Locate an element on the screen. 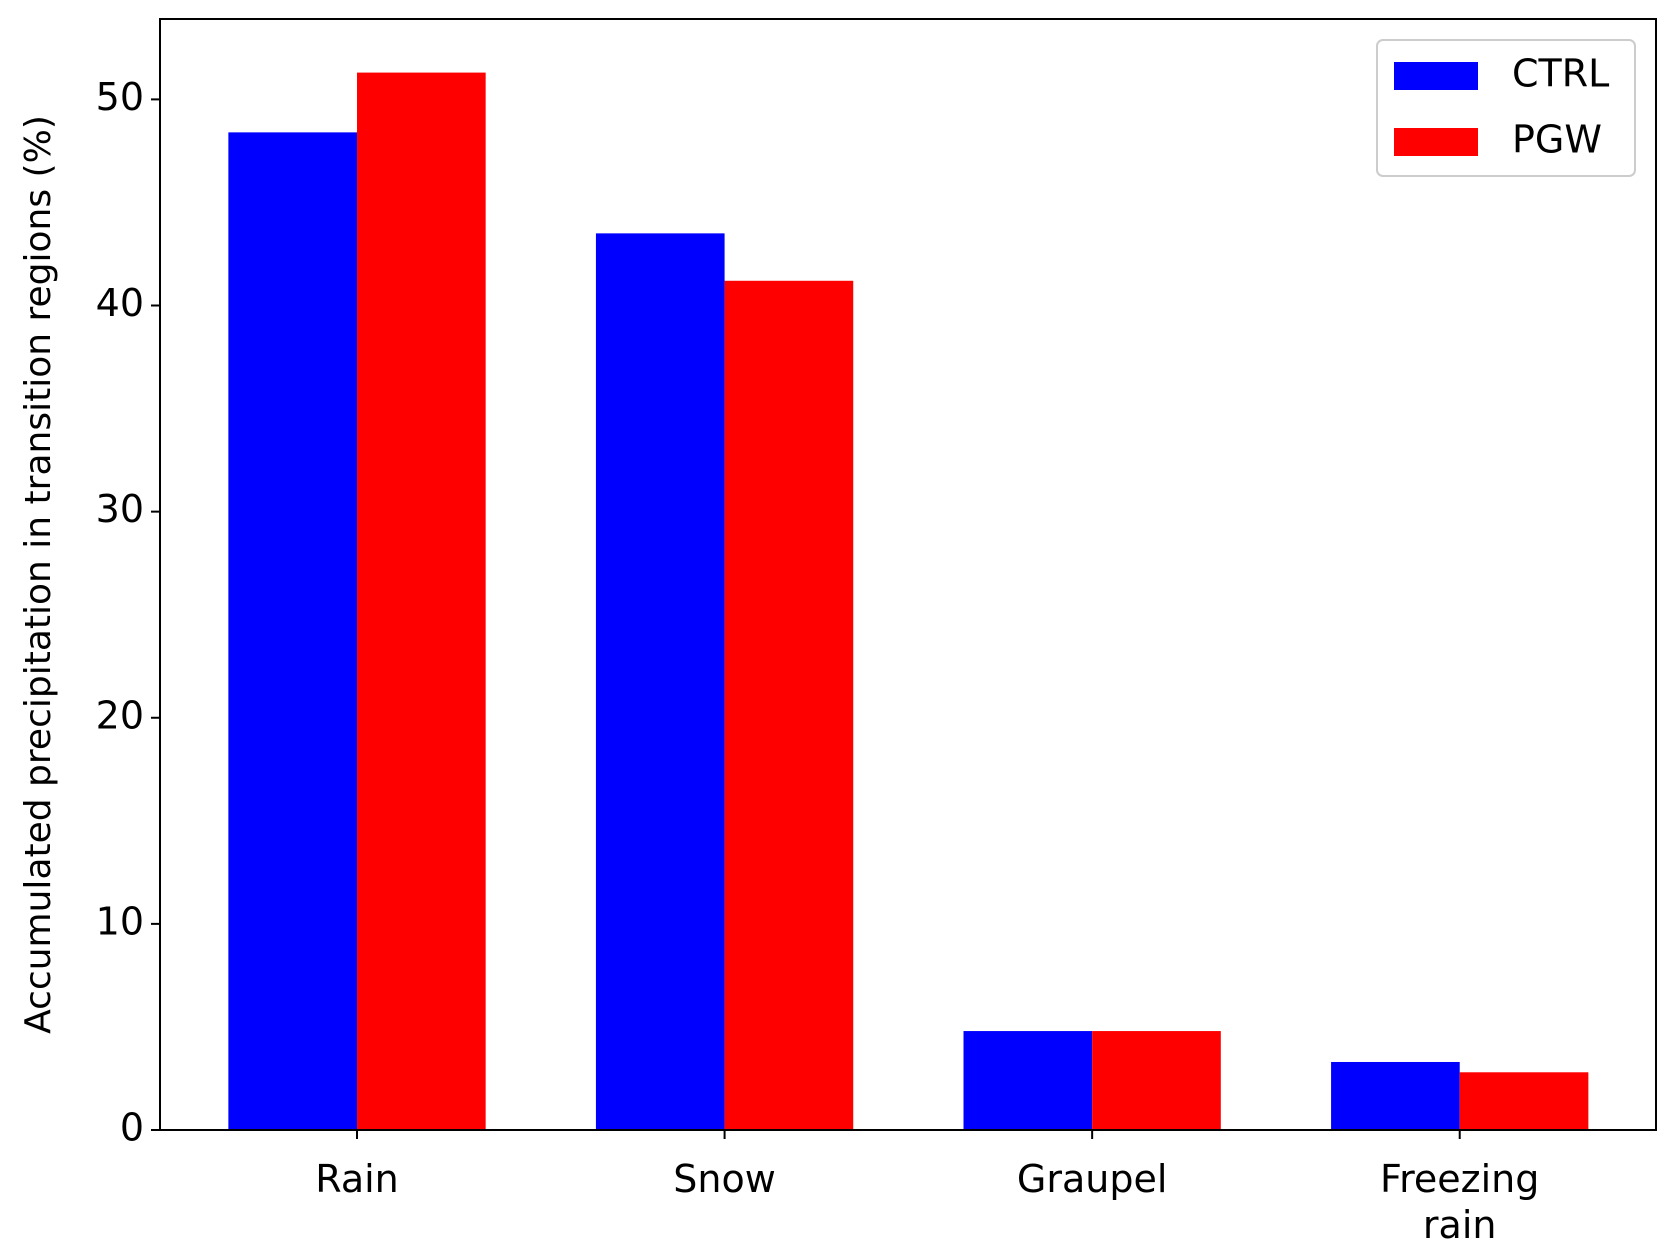 This screenshot has width=1669, height=1258. y-tick-label: 20 is located at coordinates (120, 715).